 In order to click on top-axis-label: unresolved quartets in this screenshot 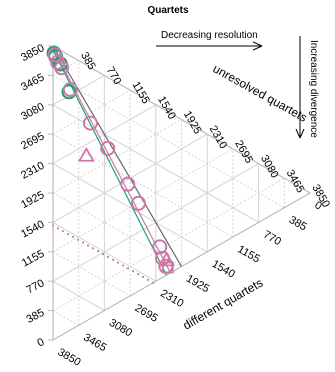, I will do `click(260, 92)`.